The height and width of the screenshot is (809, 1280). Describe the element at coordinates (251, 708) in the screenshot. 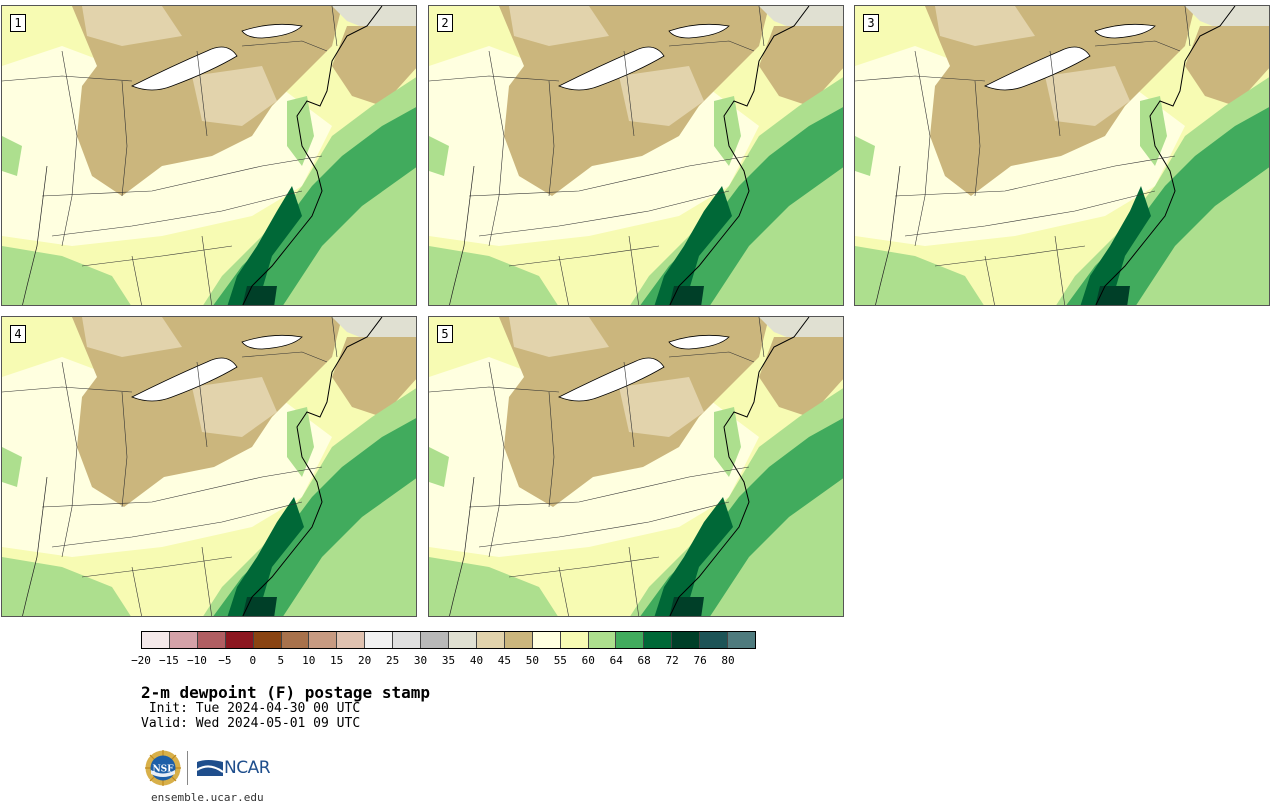

I see `init-time: Init: Tue 2024-04-30 00 UTC` at that location.